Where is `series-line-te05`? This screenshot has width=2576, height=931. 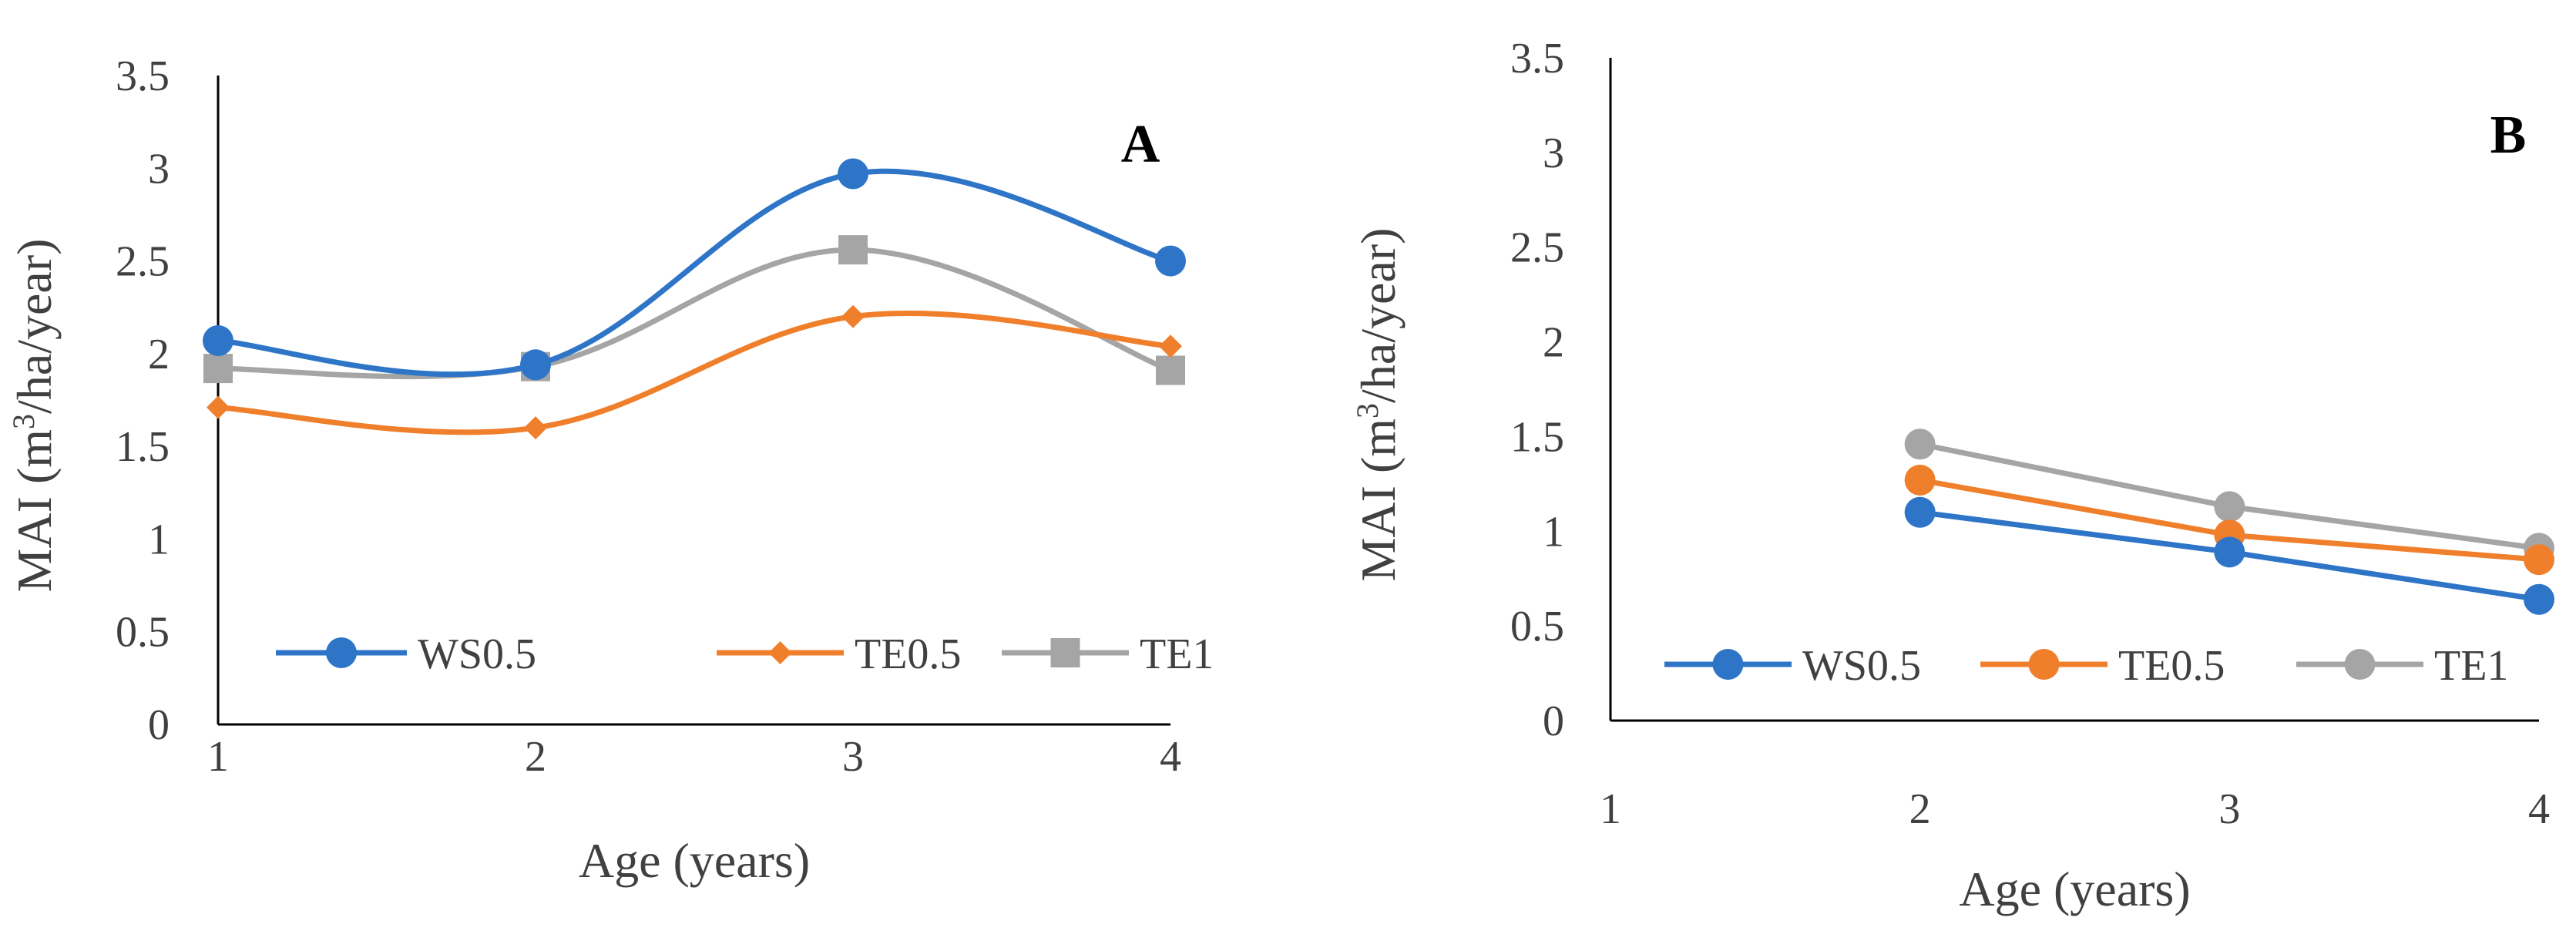
series-line-te05 is located at coordinates (694, 373).